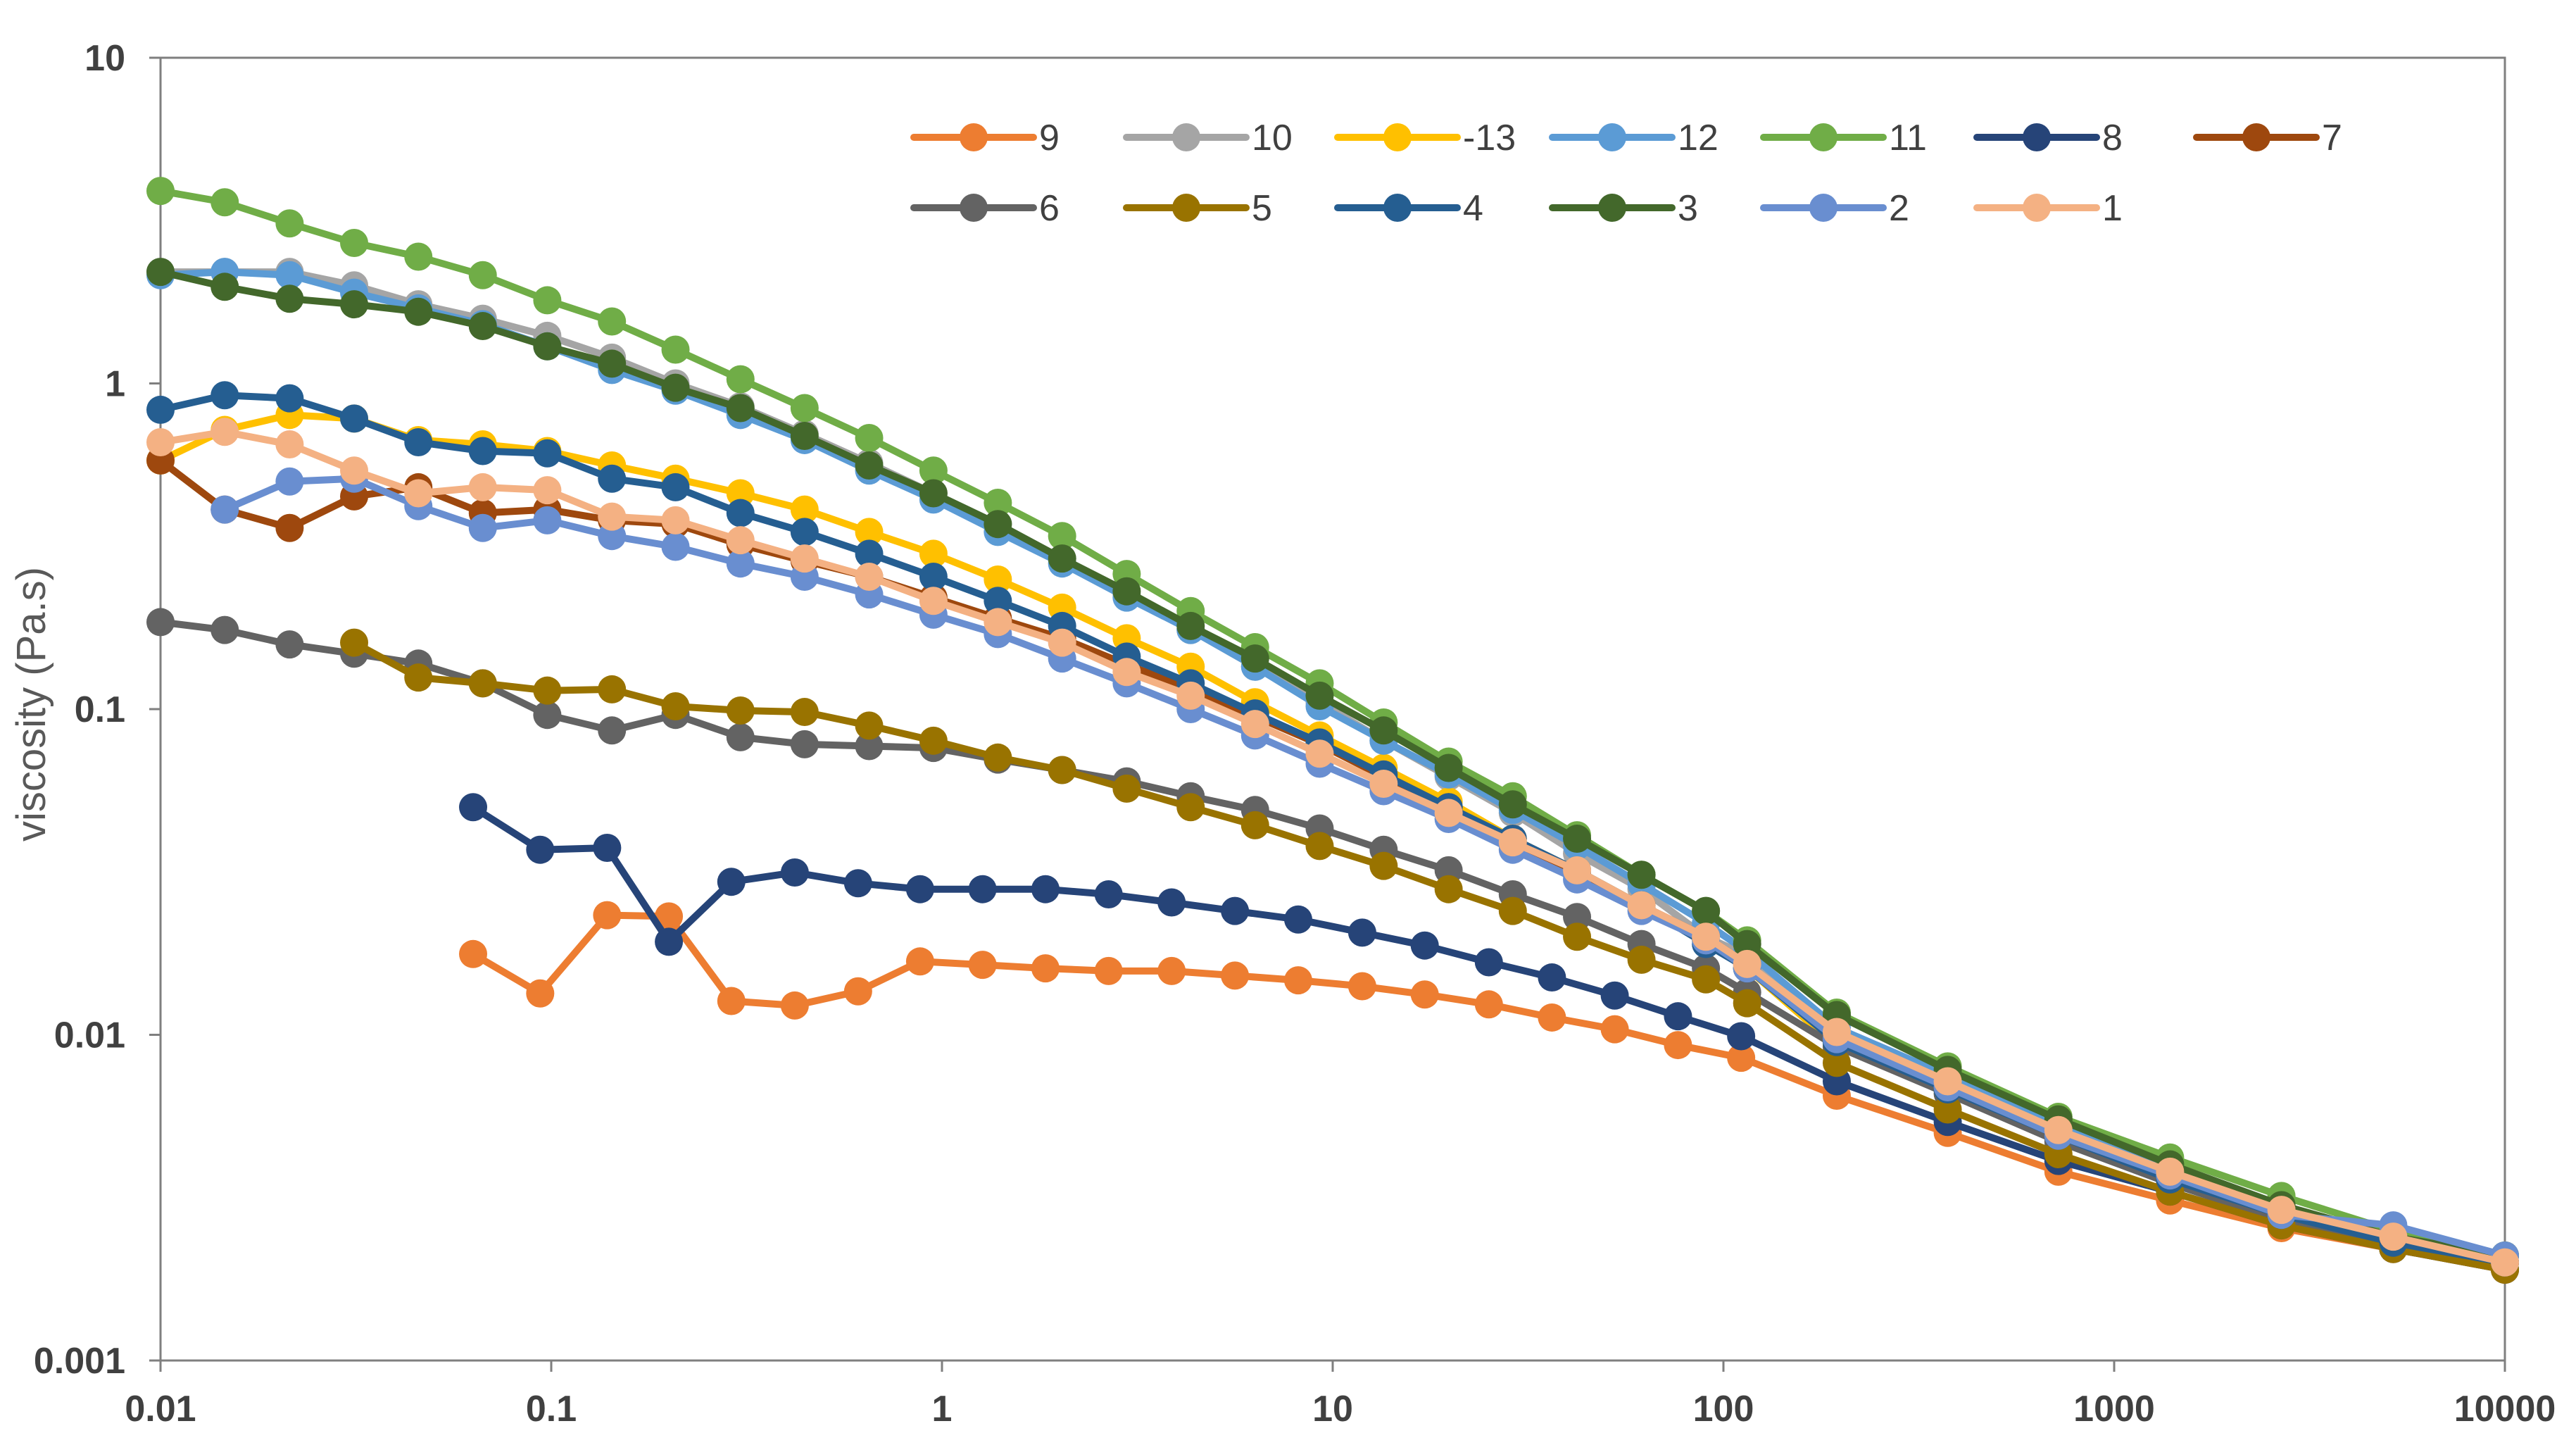 The image size is (2576, 1445). I want to click on legend-label: 4, so click(1473, 209).